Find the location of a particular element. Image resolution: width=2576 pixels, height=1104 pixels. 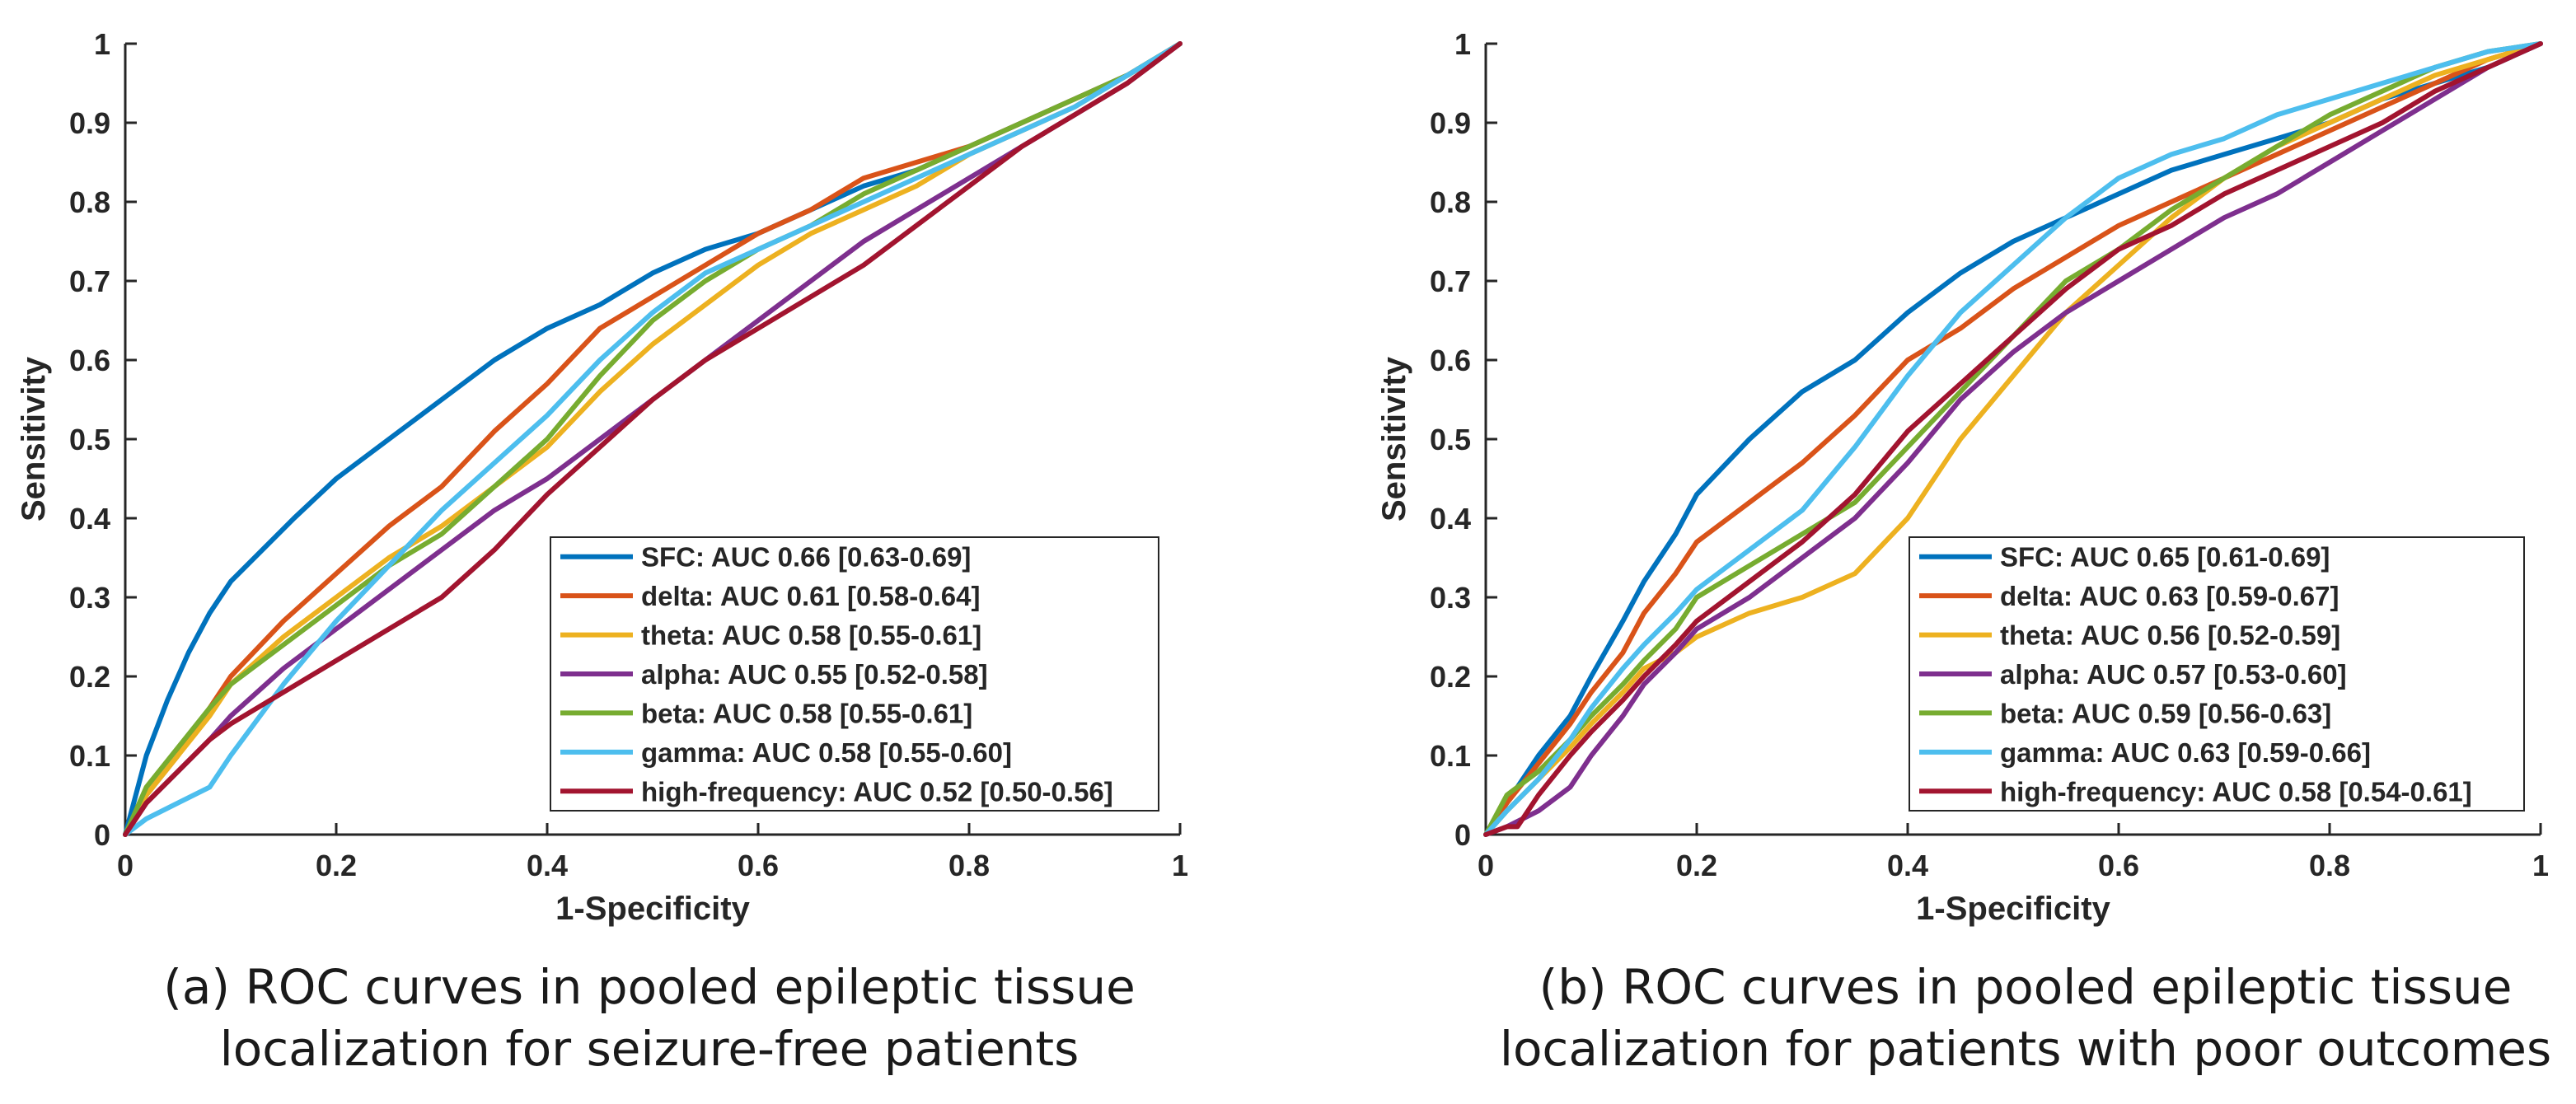

panel-b-y-tick-label: 0.7 is located at coordinates (1450, 281).